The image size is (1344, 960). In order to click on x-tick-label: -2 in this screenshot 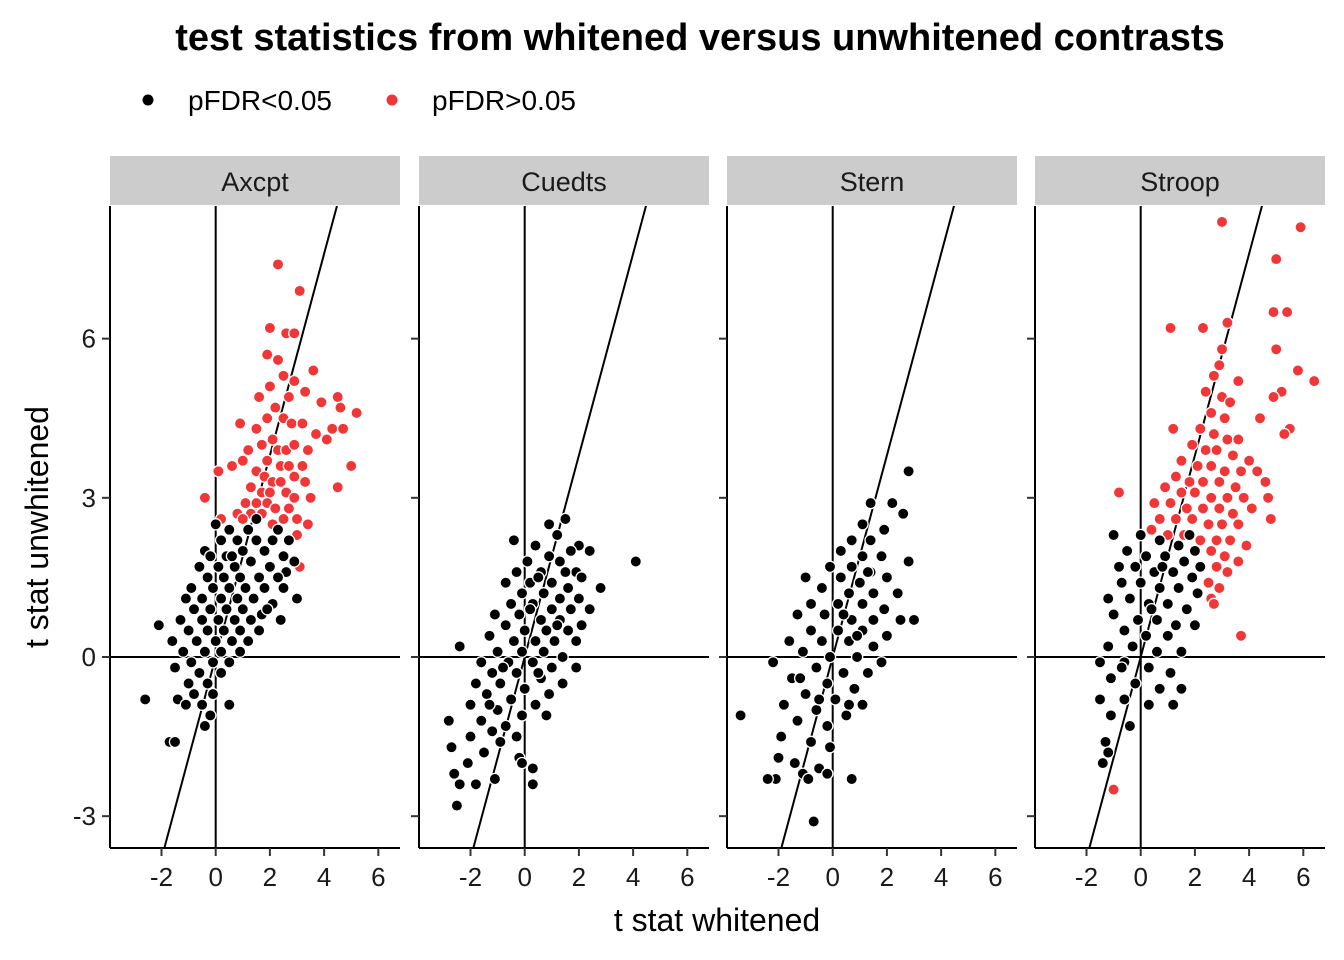, I will do `click(470, 877)`.